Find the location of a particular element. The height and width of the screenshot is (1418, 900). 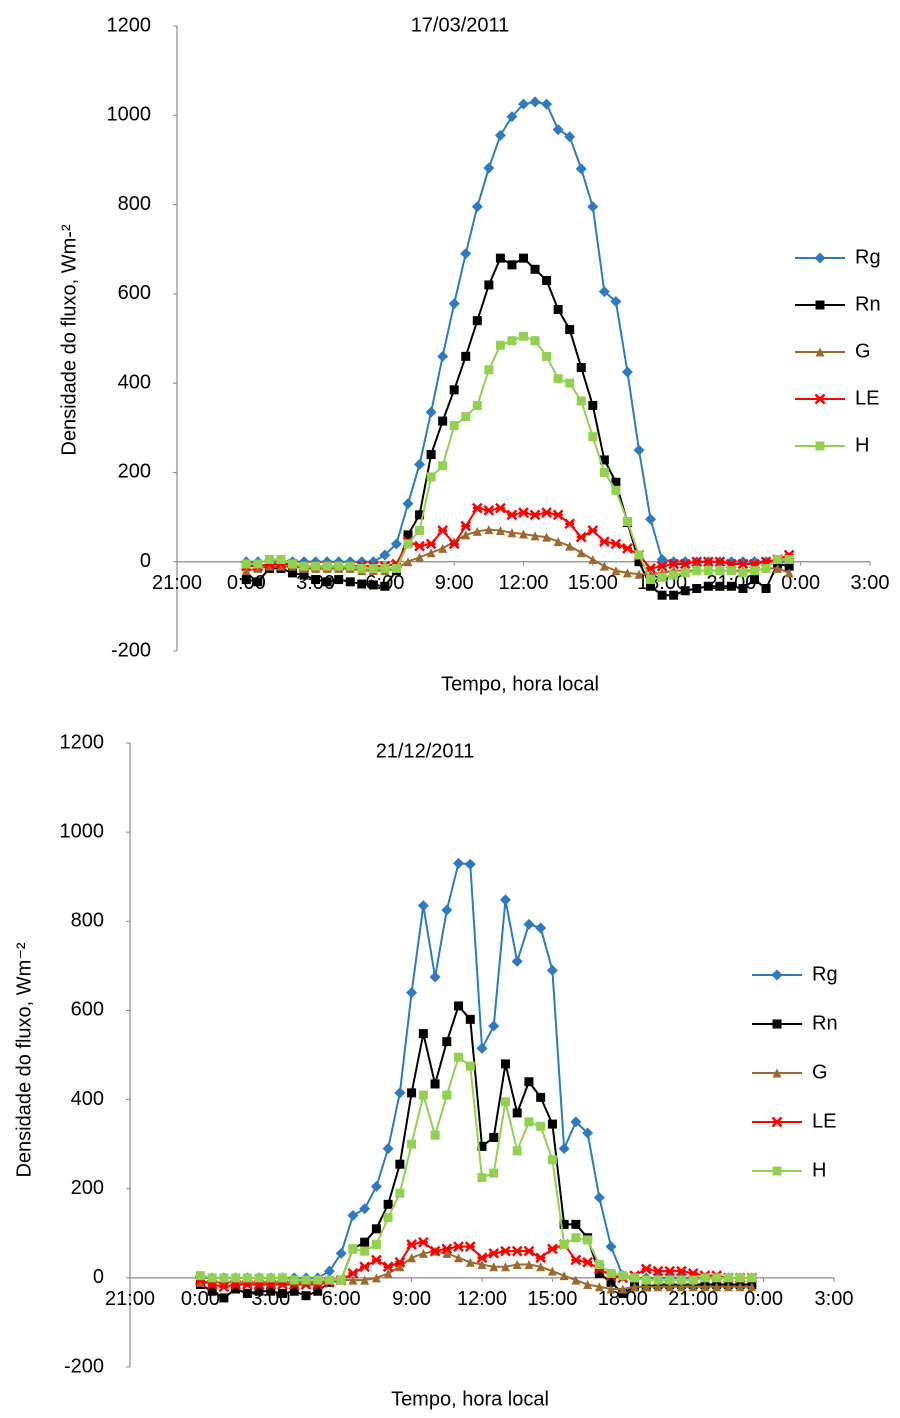

legend-label: H is located at coordinates (819, 1170).